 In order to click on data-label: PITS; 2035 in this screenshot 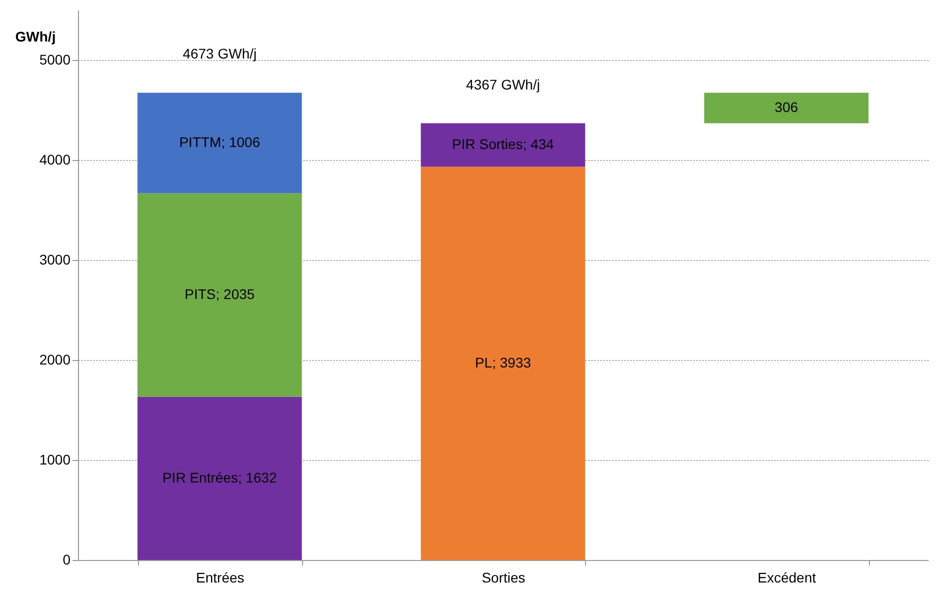, I will do `click(219, 294)`.